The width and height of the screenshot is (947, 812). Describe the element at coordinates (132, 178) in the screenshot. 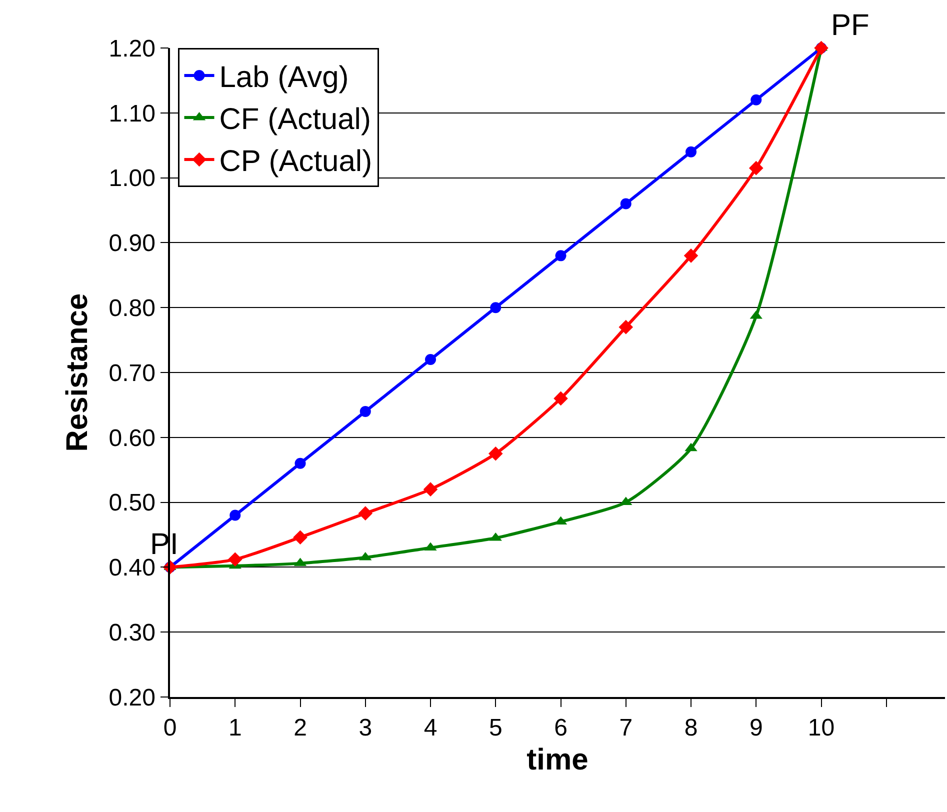

I see `y-tick-label: 1.00` at that location.